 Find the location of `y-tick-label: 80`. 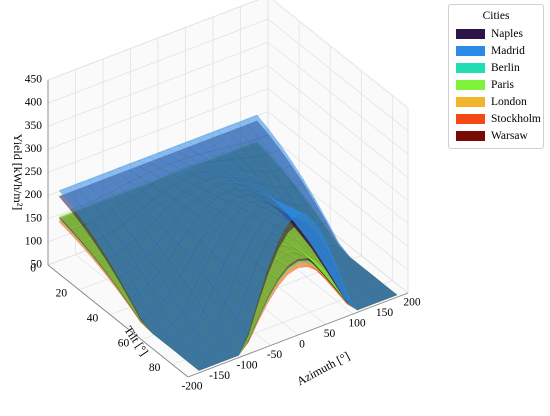

y-tick-label: 80 is located at coordinates (155, 368).